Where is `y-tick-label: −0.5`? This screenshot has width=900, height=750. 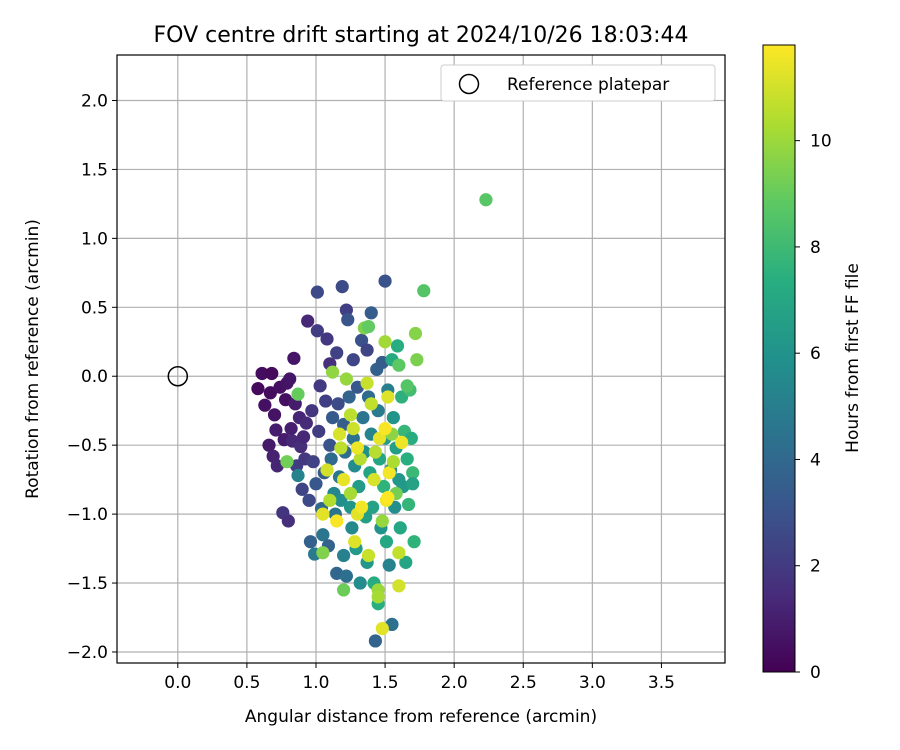 y-tick-label: −0.5 is located at coordinates (87, 446).